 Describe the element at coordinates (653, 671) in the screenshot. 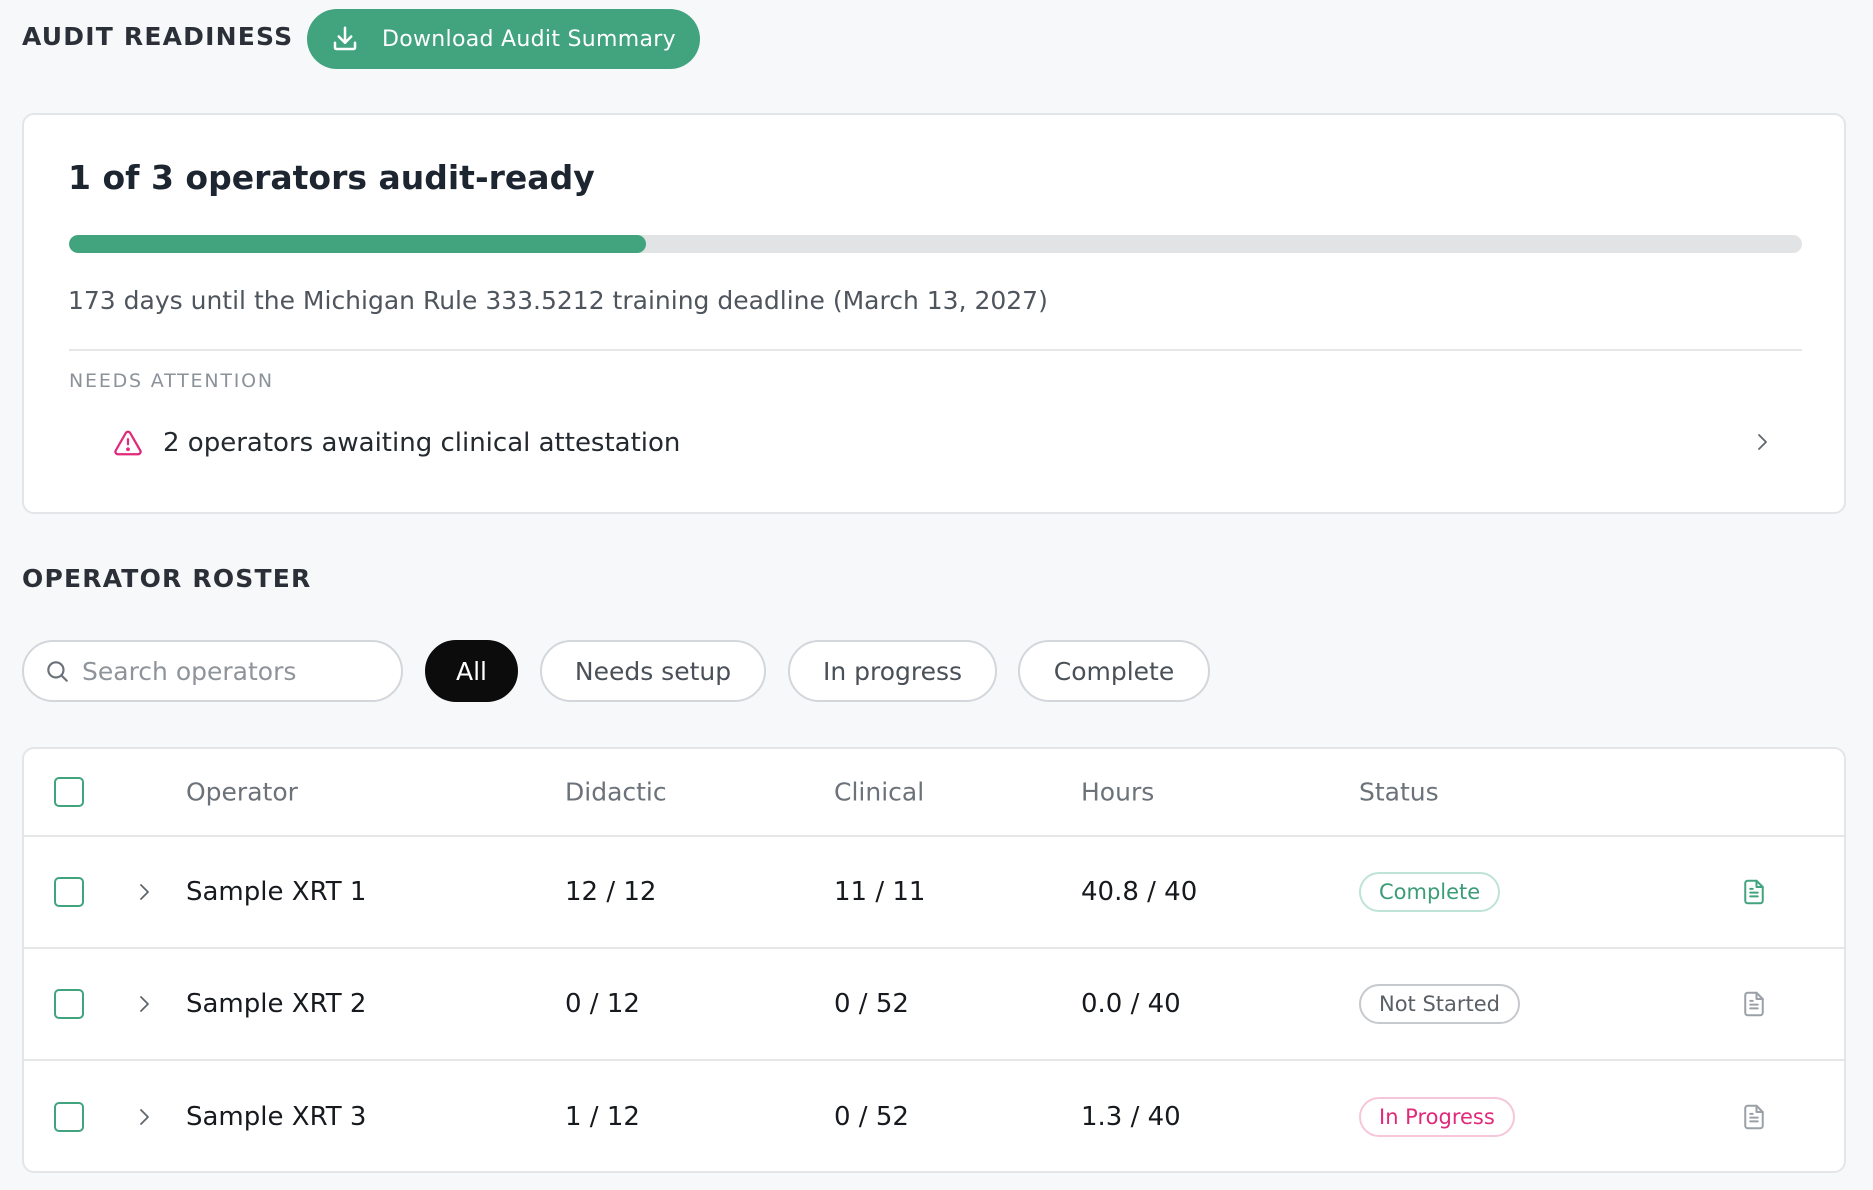

I see `filter-needs-setup-chip: Needs setup` at that location.